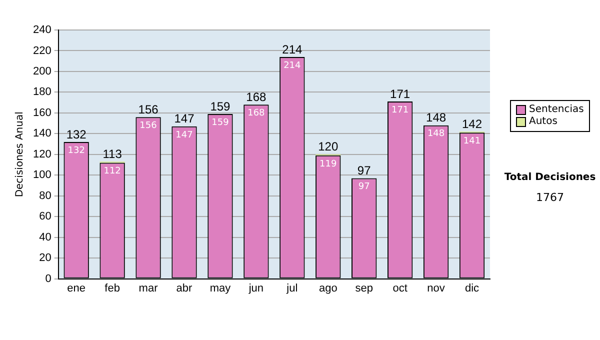  Describe the element at coordinates (76, 288) in the screenshot. I see `x-tick-label: ene` at that location.